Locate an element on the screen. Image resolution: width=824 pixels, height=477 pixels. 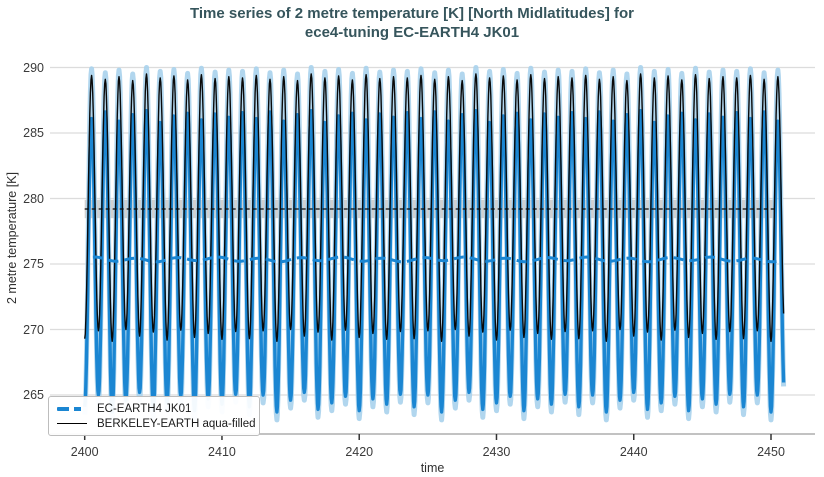
x-axis-label: time is located at coordinates (432, 468).